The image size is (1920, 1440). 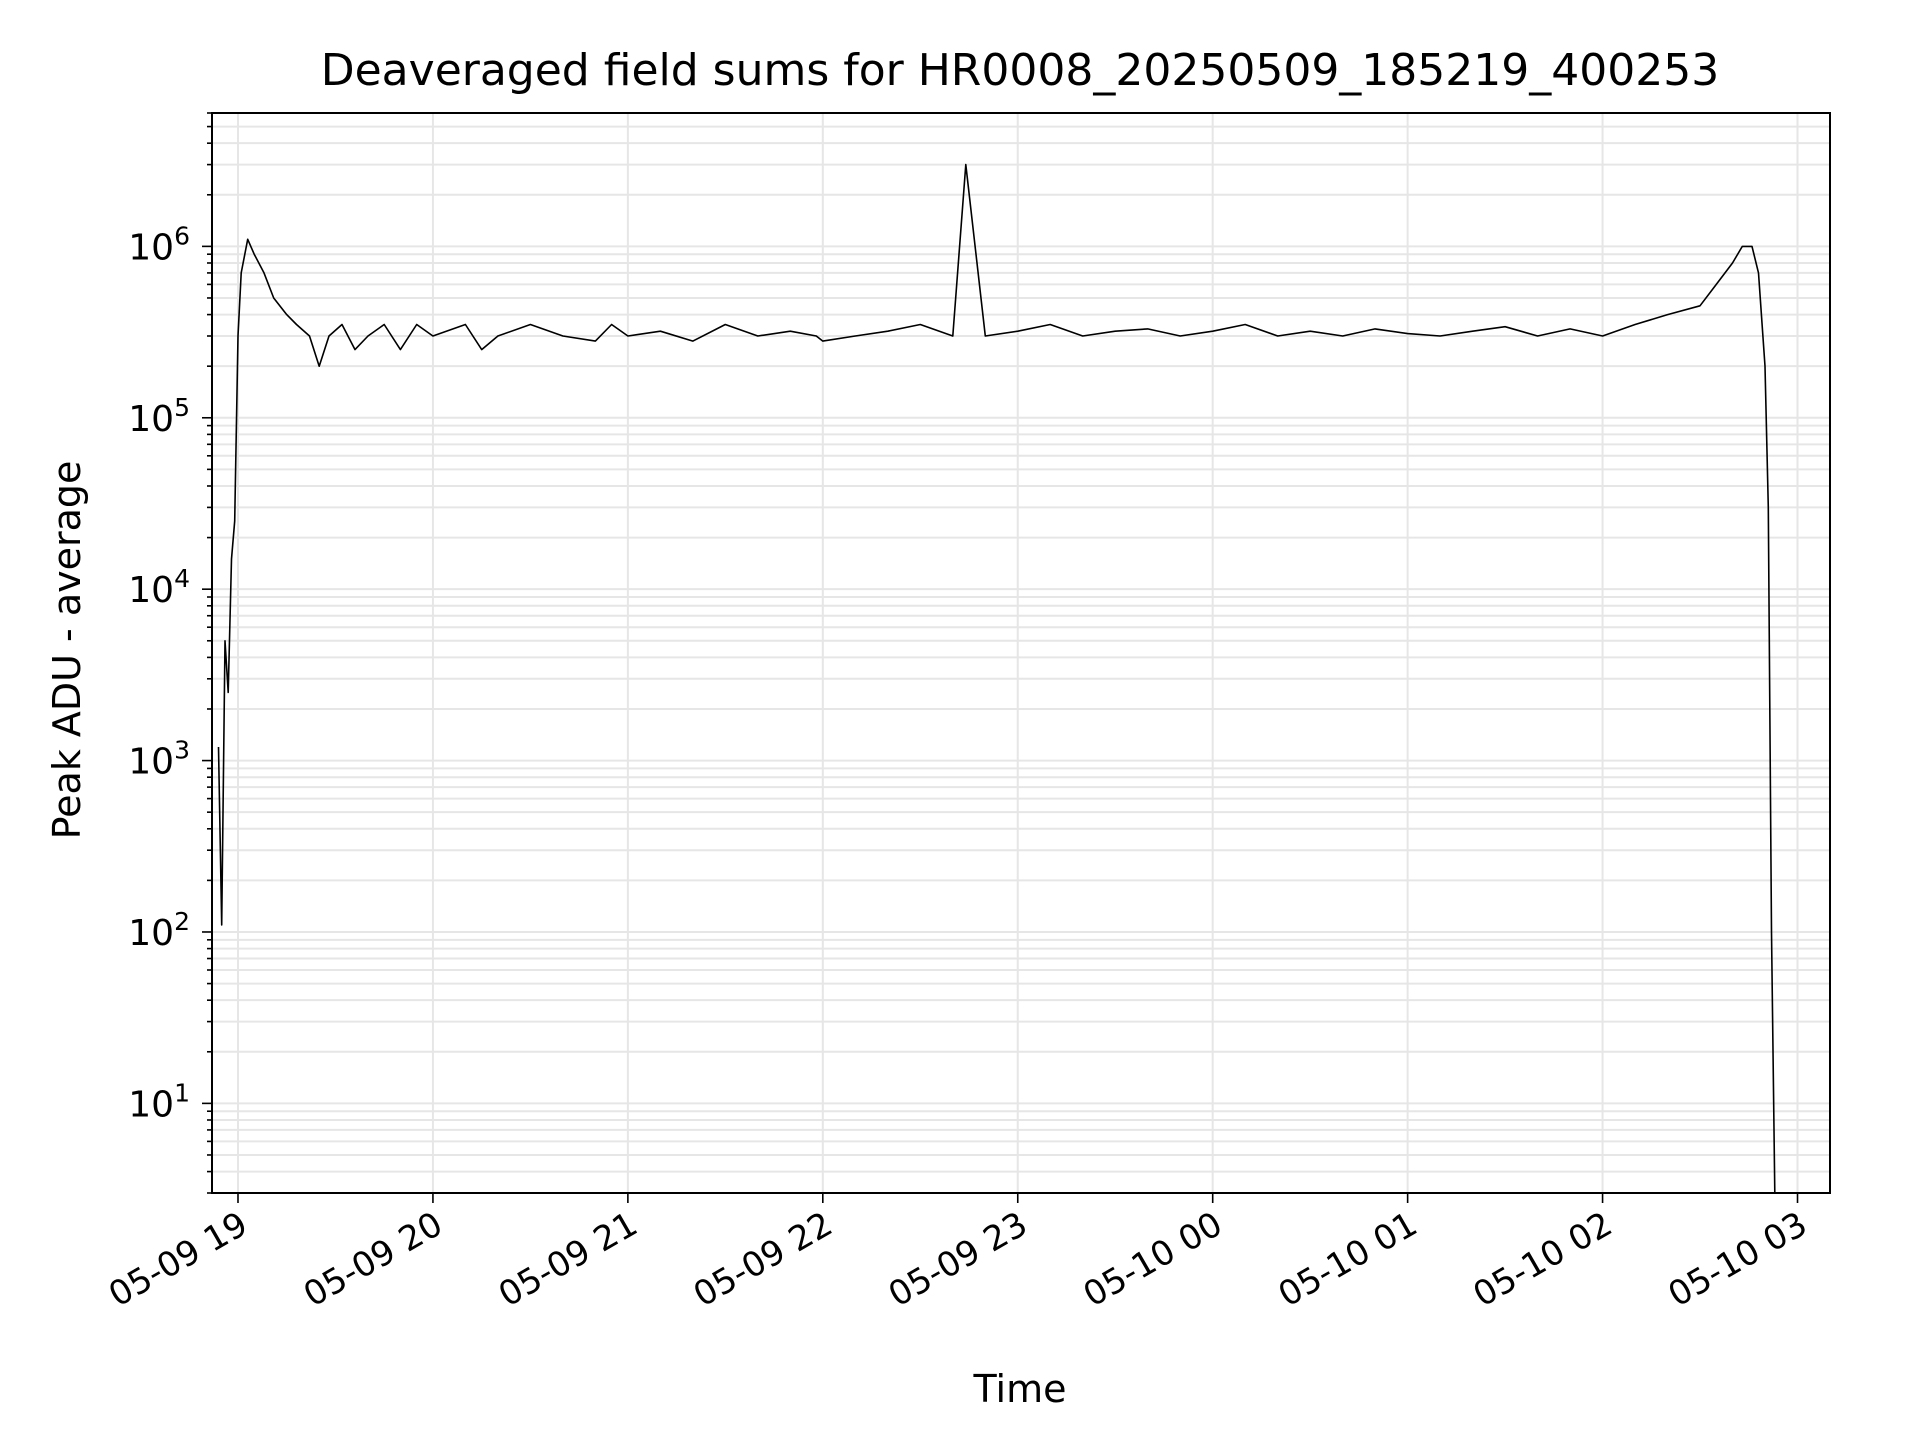 I want to click on y-tick-label: 10⁶, so click(x=159, y=244).